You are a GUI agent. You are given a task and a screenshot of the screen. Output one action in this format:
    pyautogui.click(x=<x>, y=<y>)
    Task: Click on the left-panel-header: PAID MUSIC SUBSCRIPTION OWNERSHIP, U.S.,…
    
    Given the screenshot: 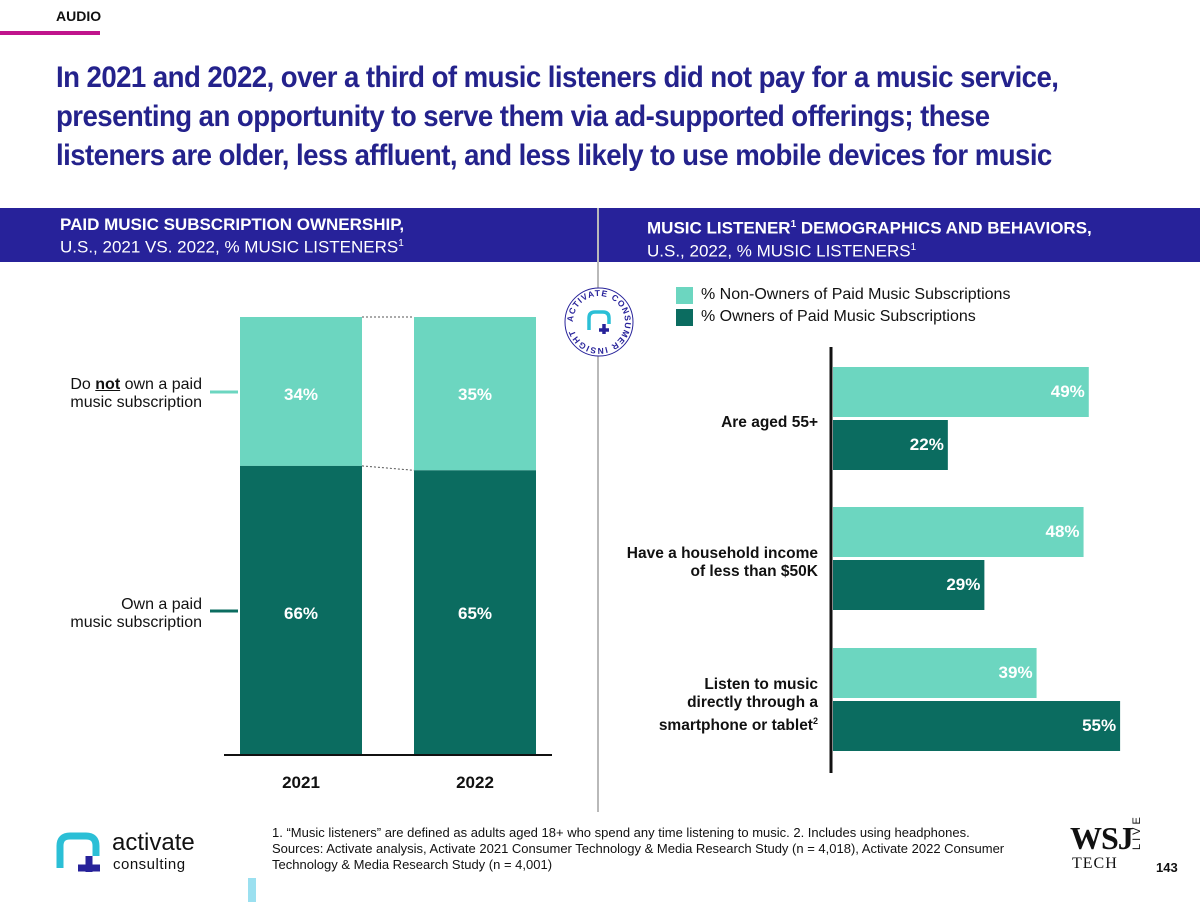 What is the action you would take?
    pyautogui.click(x=298, y=235)
    